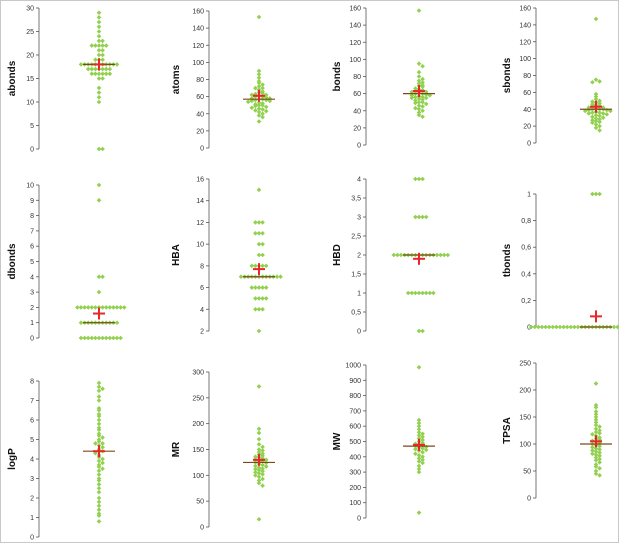 The width and height of the screenshot is (619, 544). What do you see at coordinates (30, 186) in the screenshot?
I see `y-tick-label: 10` at bounding box center [30, 186].